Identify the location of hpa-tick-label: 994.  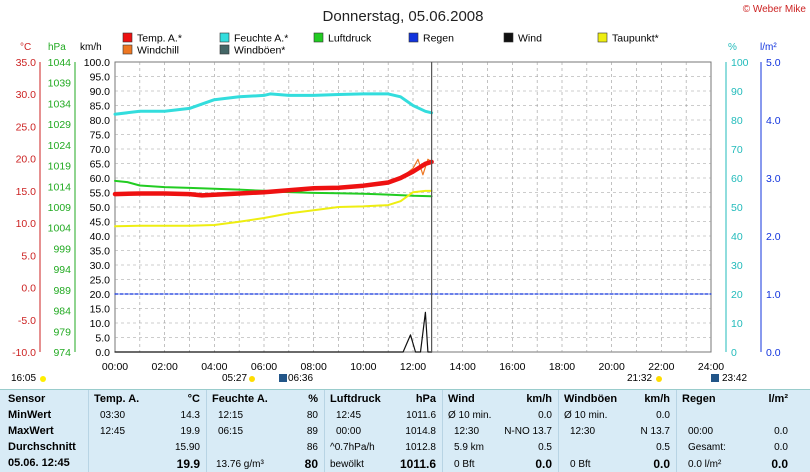
(62, 270).